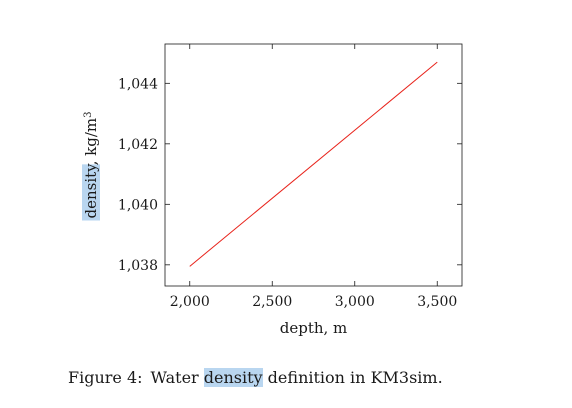 The image size is (572, 408). What do you see at coordinates (177, 377) in the screenshot?
I see `caption-text-before: Water` at bounding box center [177, 377].